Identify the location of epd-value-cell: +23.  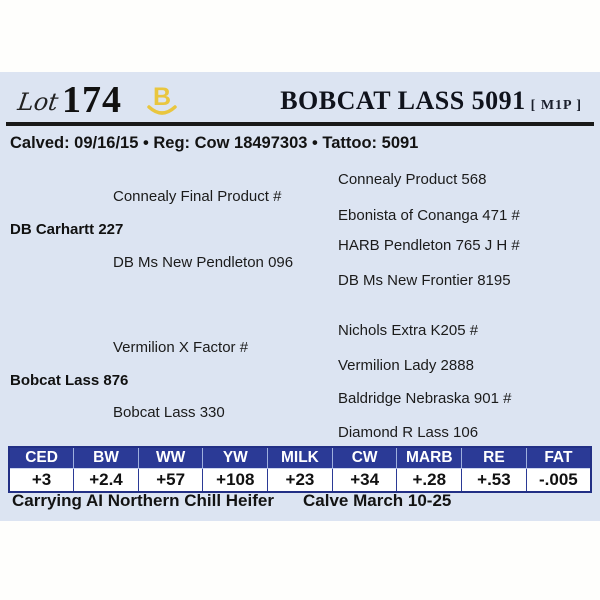
(300, 480).